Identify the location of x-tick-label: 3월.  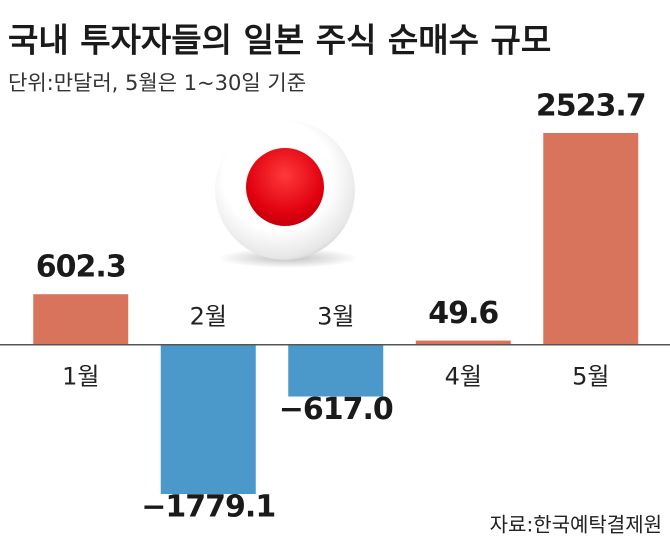
(335, 317).